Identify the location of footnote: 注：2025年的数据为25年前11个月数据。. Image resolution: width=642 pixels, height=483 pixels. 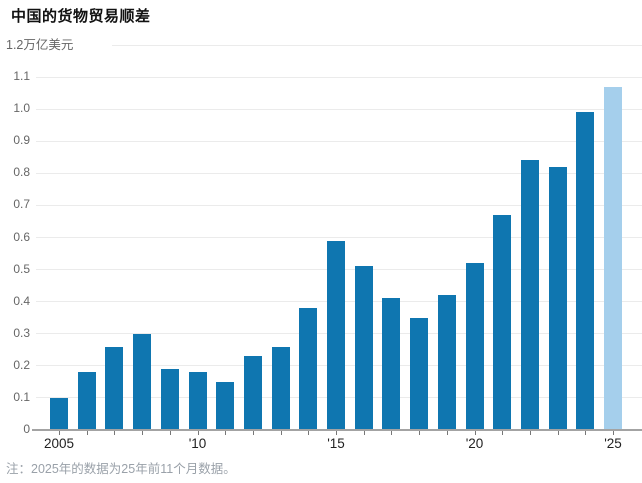
(121, 469).